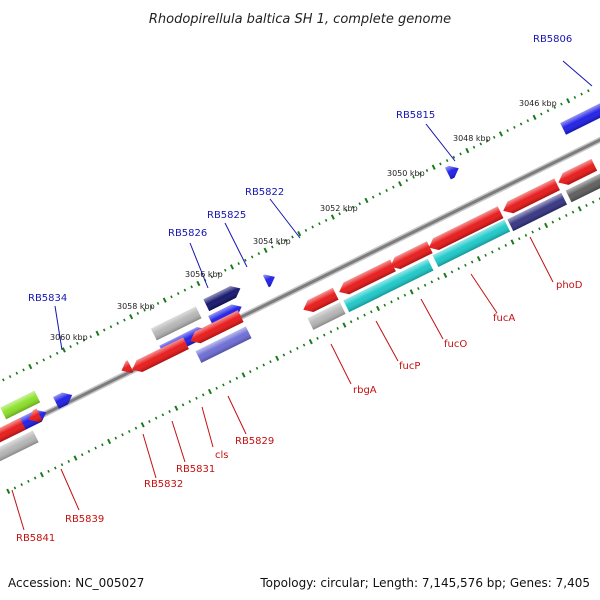  What do you see at coordinates (326, 316) in the screenshot?
I see `gene-rbga-grey` at bounding box center [326, 316].